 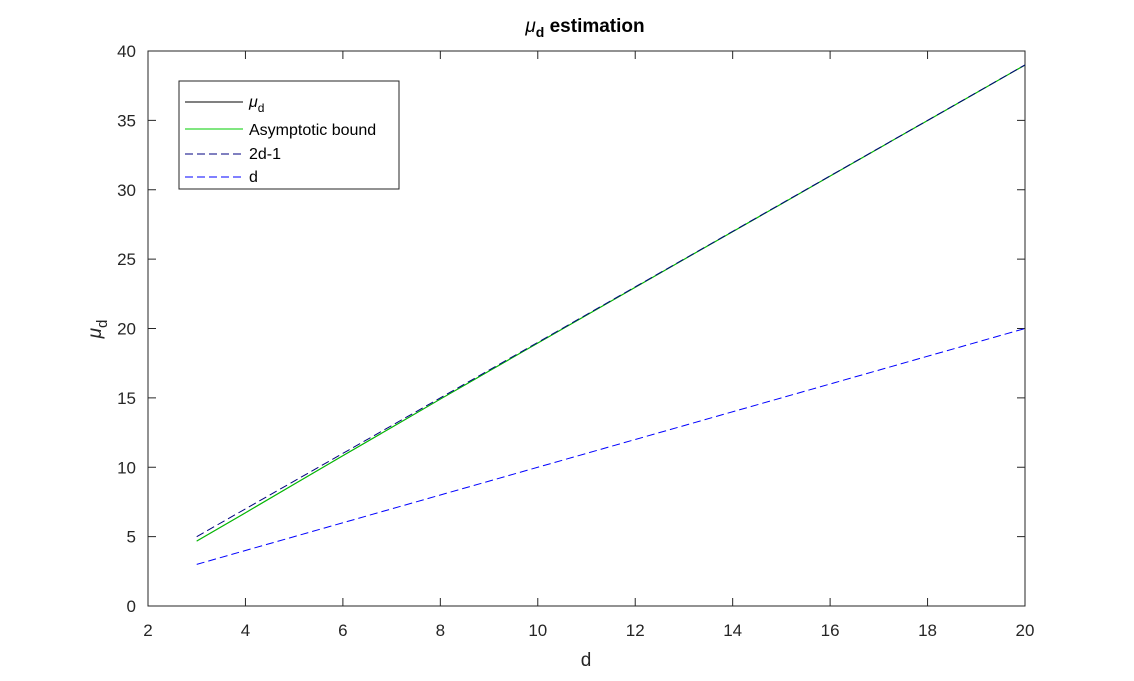 What do you see at coordinates (312, 130) in the screenshot?
I see `legend-label-asymptotic: Asymptotic bound` at bounding box center [312, 130].